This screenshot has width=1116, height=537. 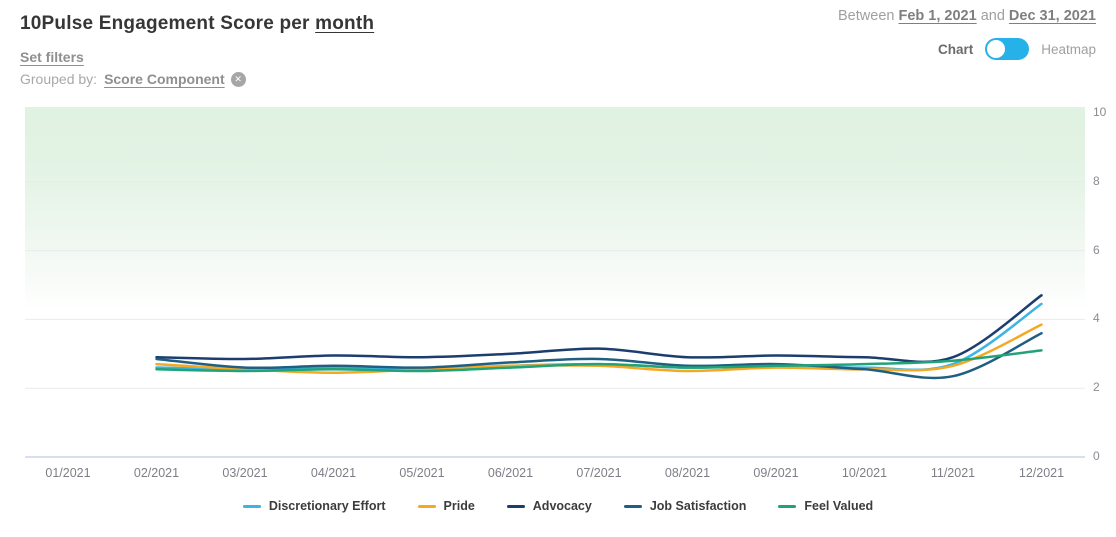 I want to click on legend-item-job-satisfaction: Job Satisfaction, so click(x=685, y=506).